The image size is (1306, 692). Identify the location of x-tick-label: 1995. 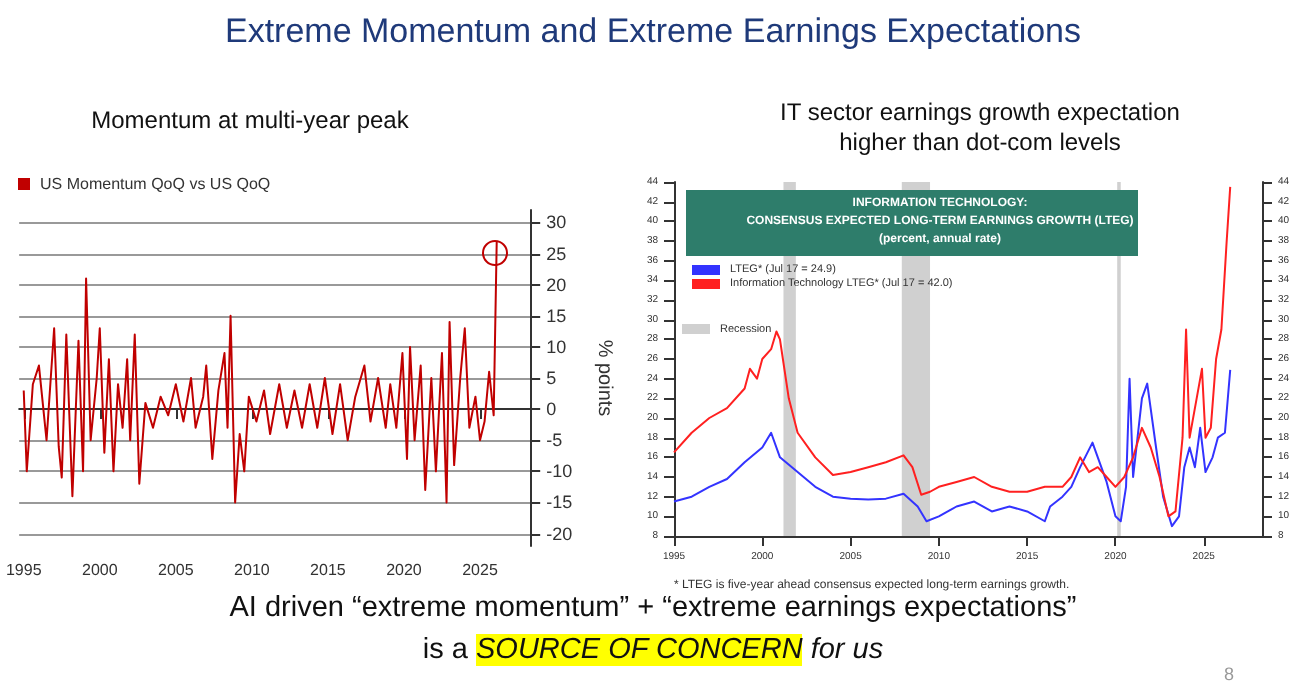
(24, 570).